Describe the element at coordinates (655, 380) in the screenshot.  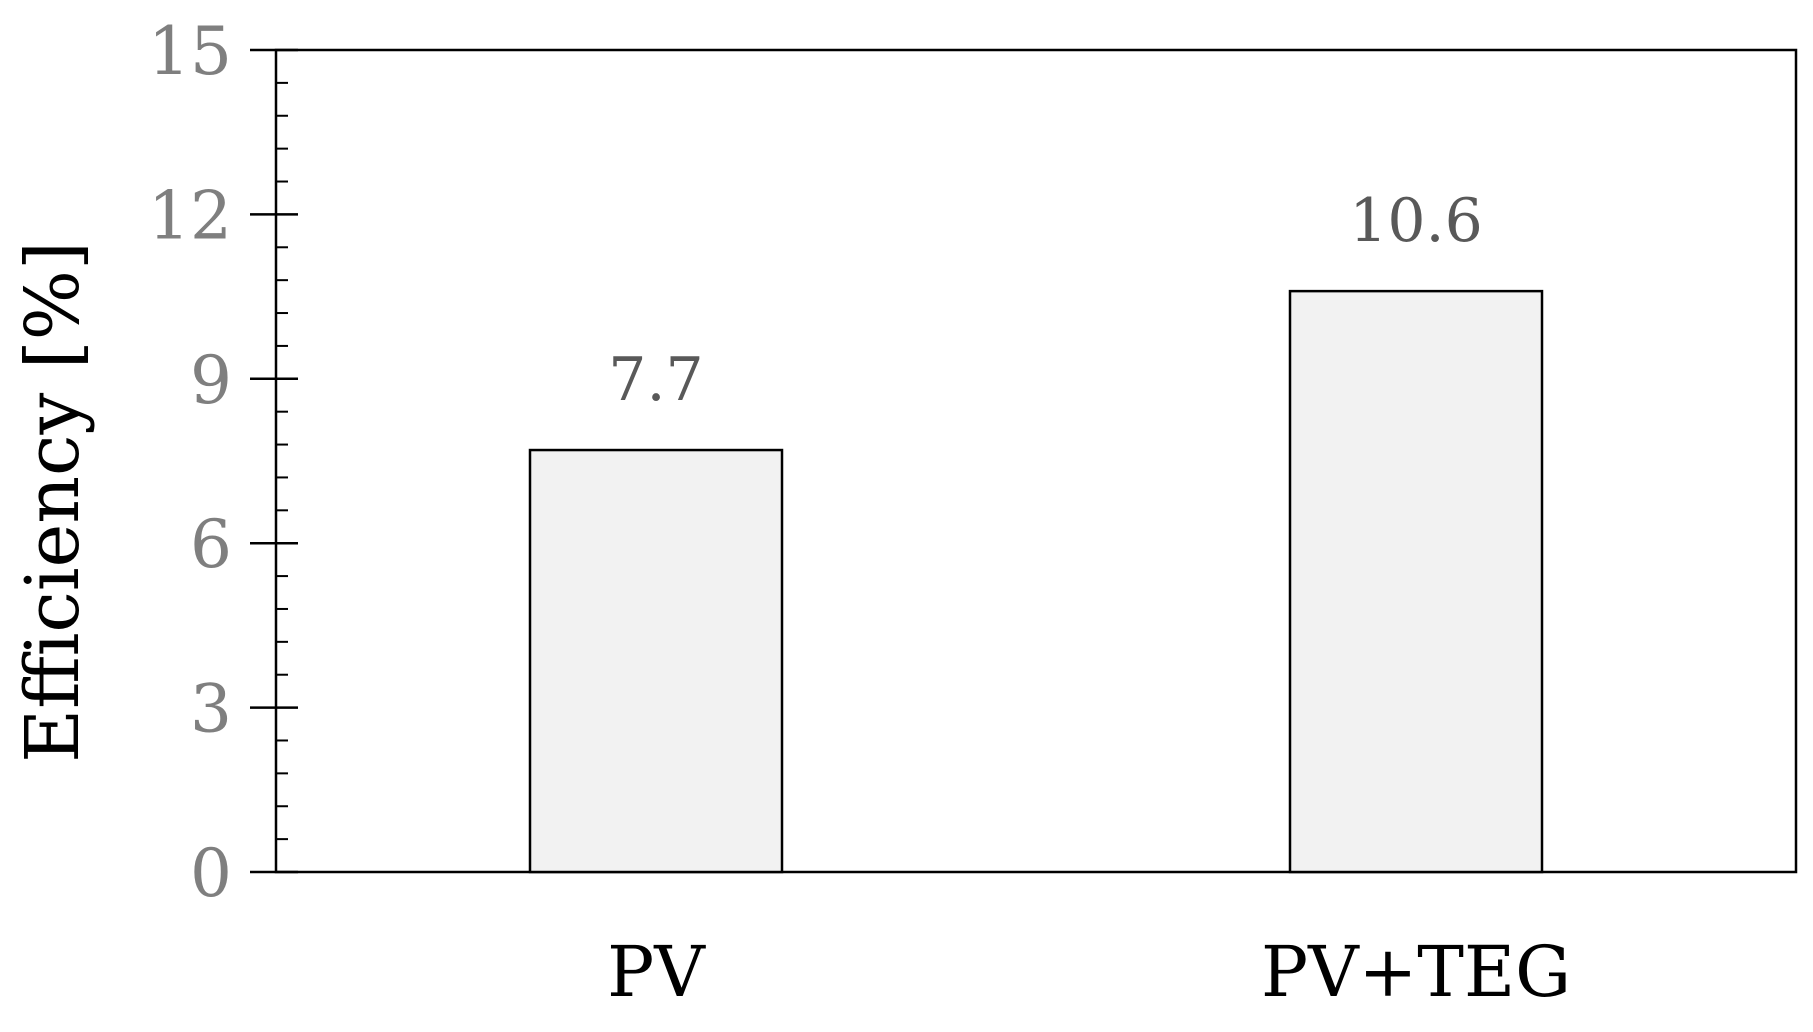
I see `data-label: 7.7` at that location.